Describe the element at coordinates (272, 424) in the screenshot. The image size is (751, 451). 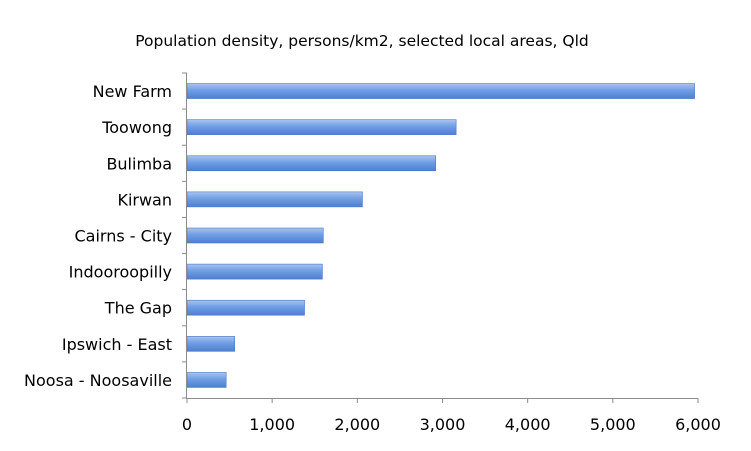
I see `x-tick-label: 1,000` at that location.